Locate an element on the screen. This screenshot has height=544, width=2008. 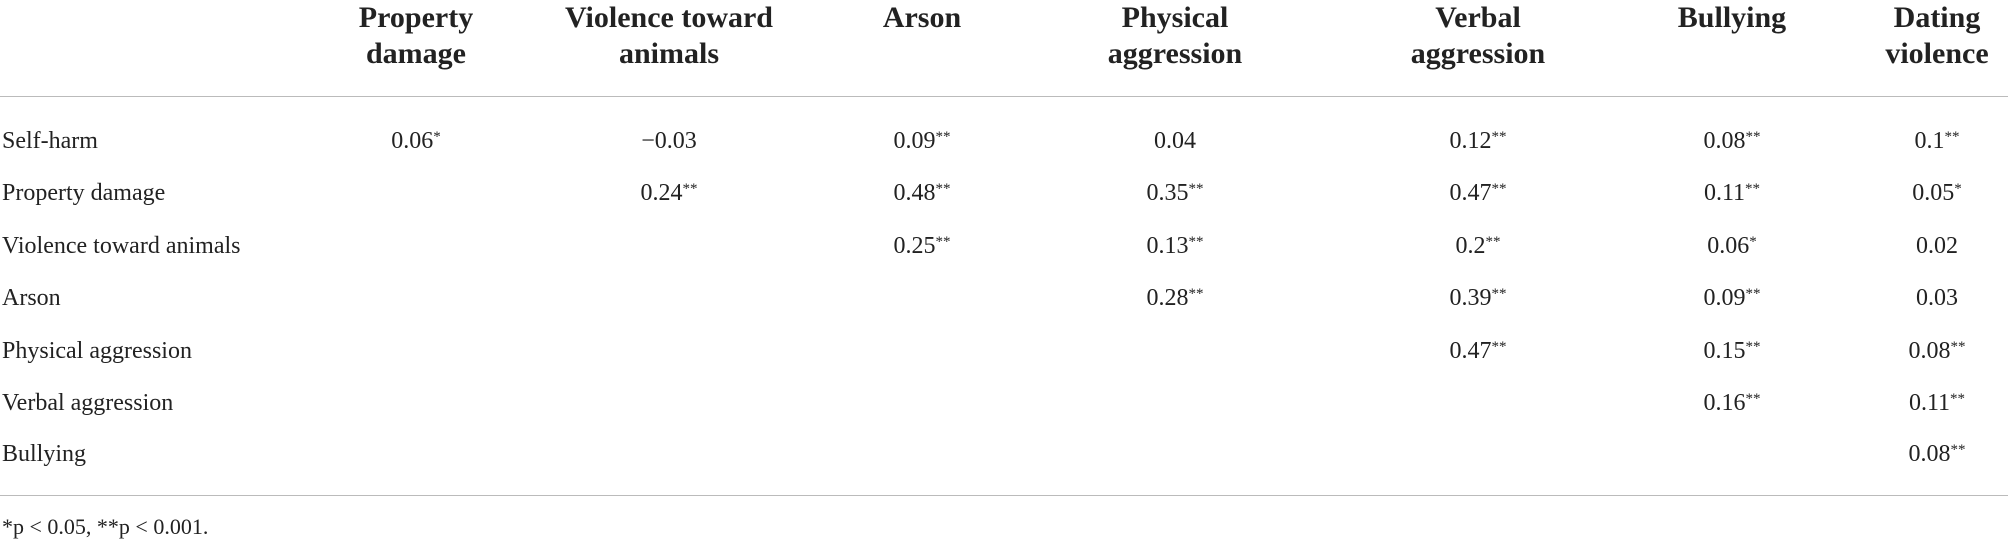
column-header: Verbal aggression is located at coordinates (1478, 35).